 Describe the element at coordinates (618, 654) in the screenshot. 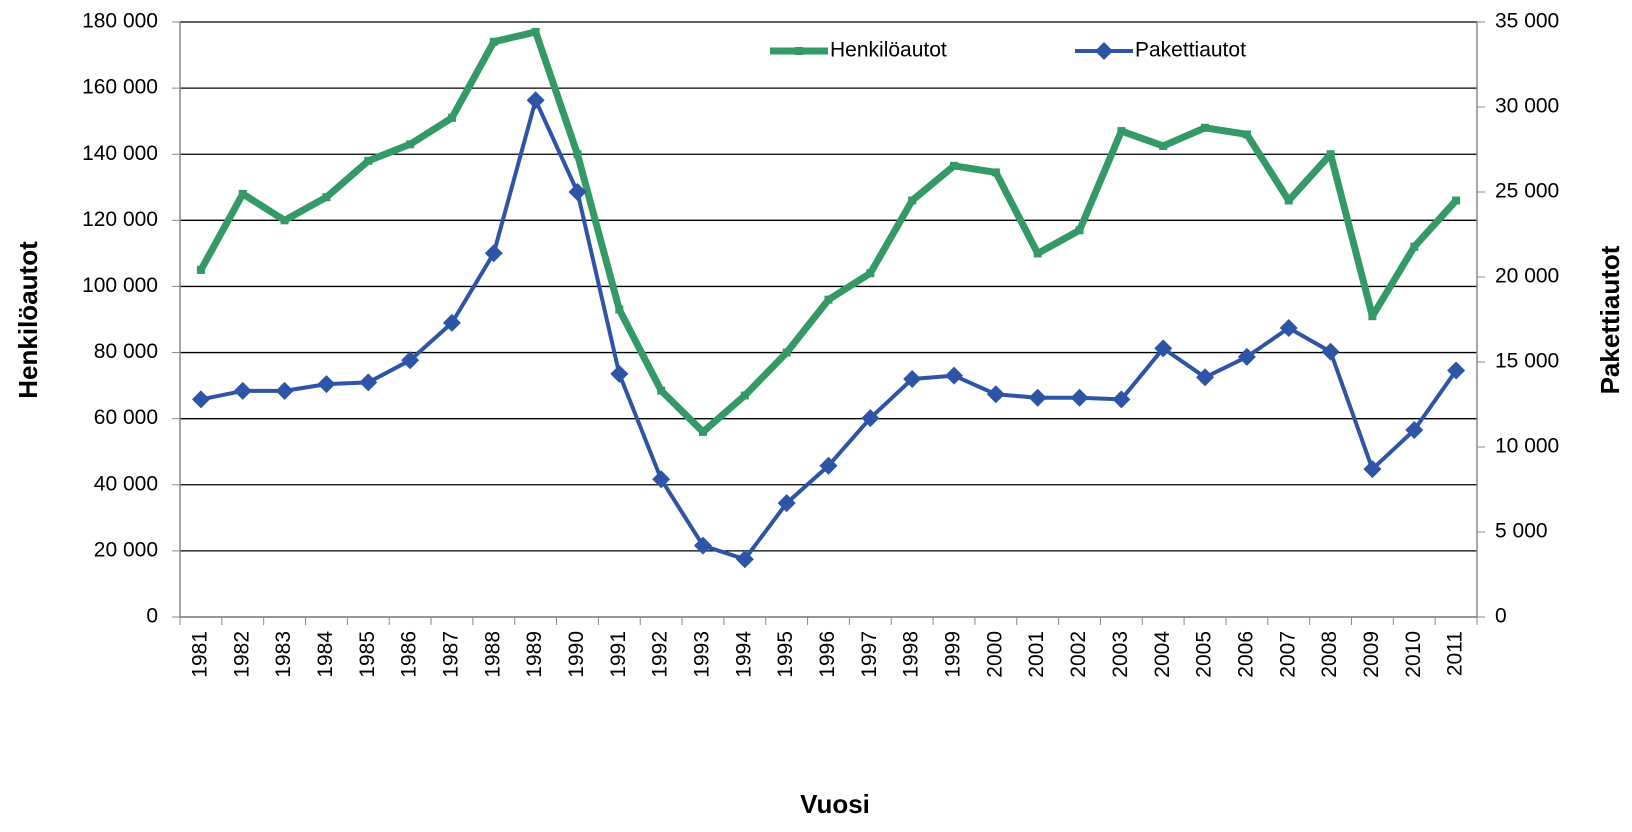

I see `x-tick-label: 1991` at that location.